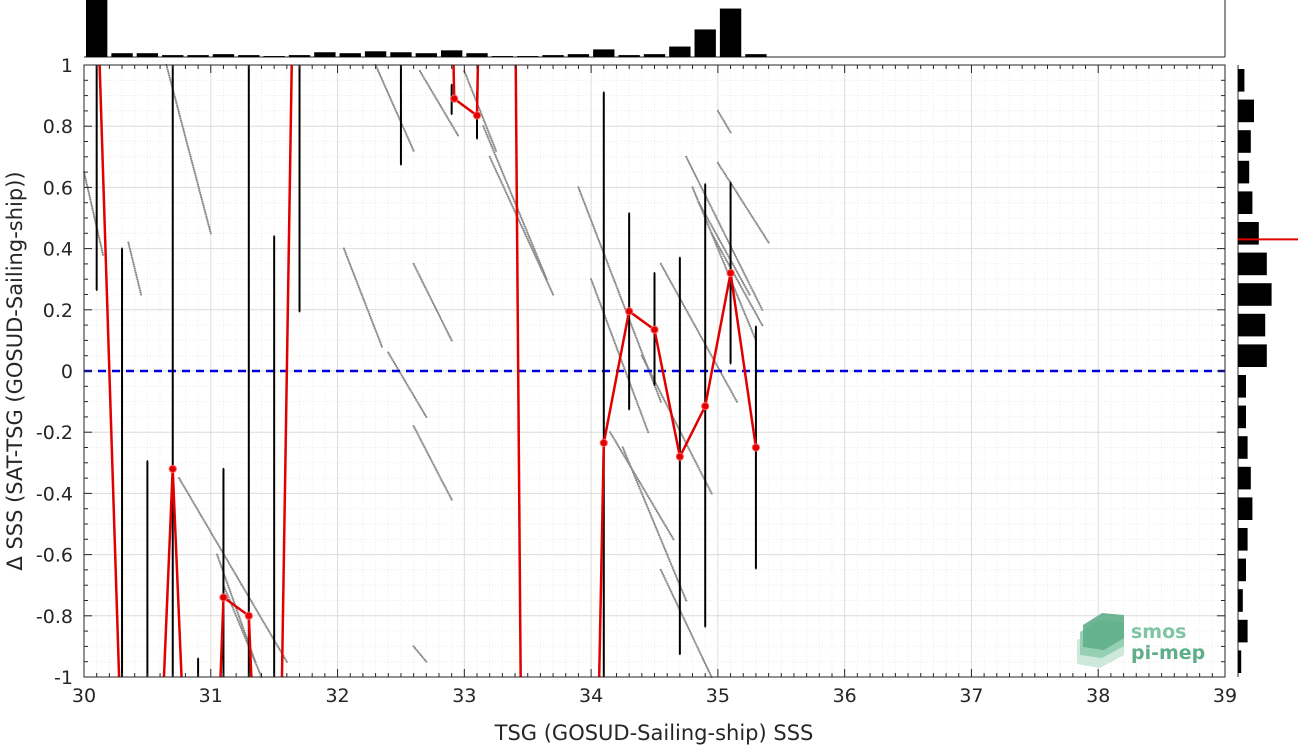 The image size is (1299, 747). What do you see at coordinates (655, 29) in the screenshot?
I see `top-histogram` at bounding box center [655, 29].